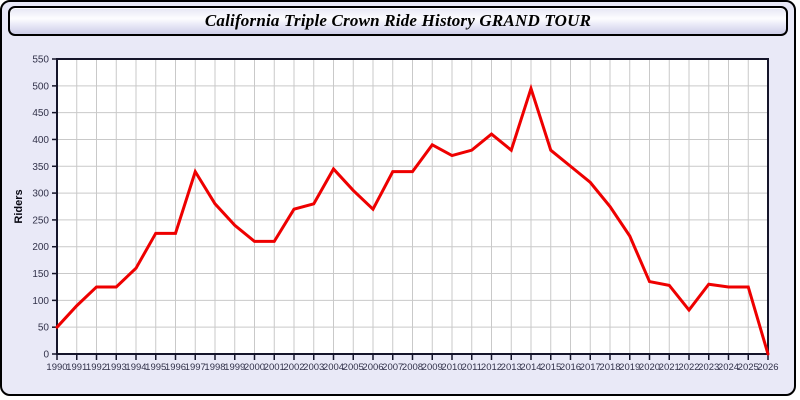 The width and height of the screenshot is (800, 400). Describe the element at coordinates (76, 367) in the screenshot. I see `x-tick-label: 1991` at that location.